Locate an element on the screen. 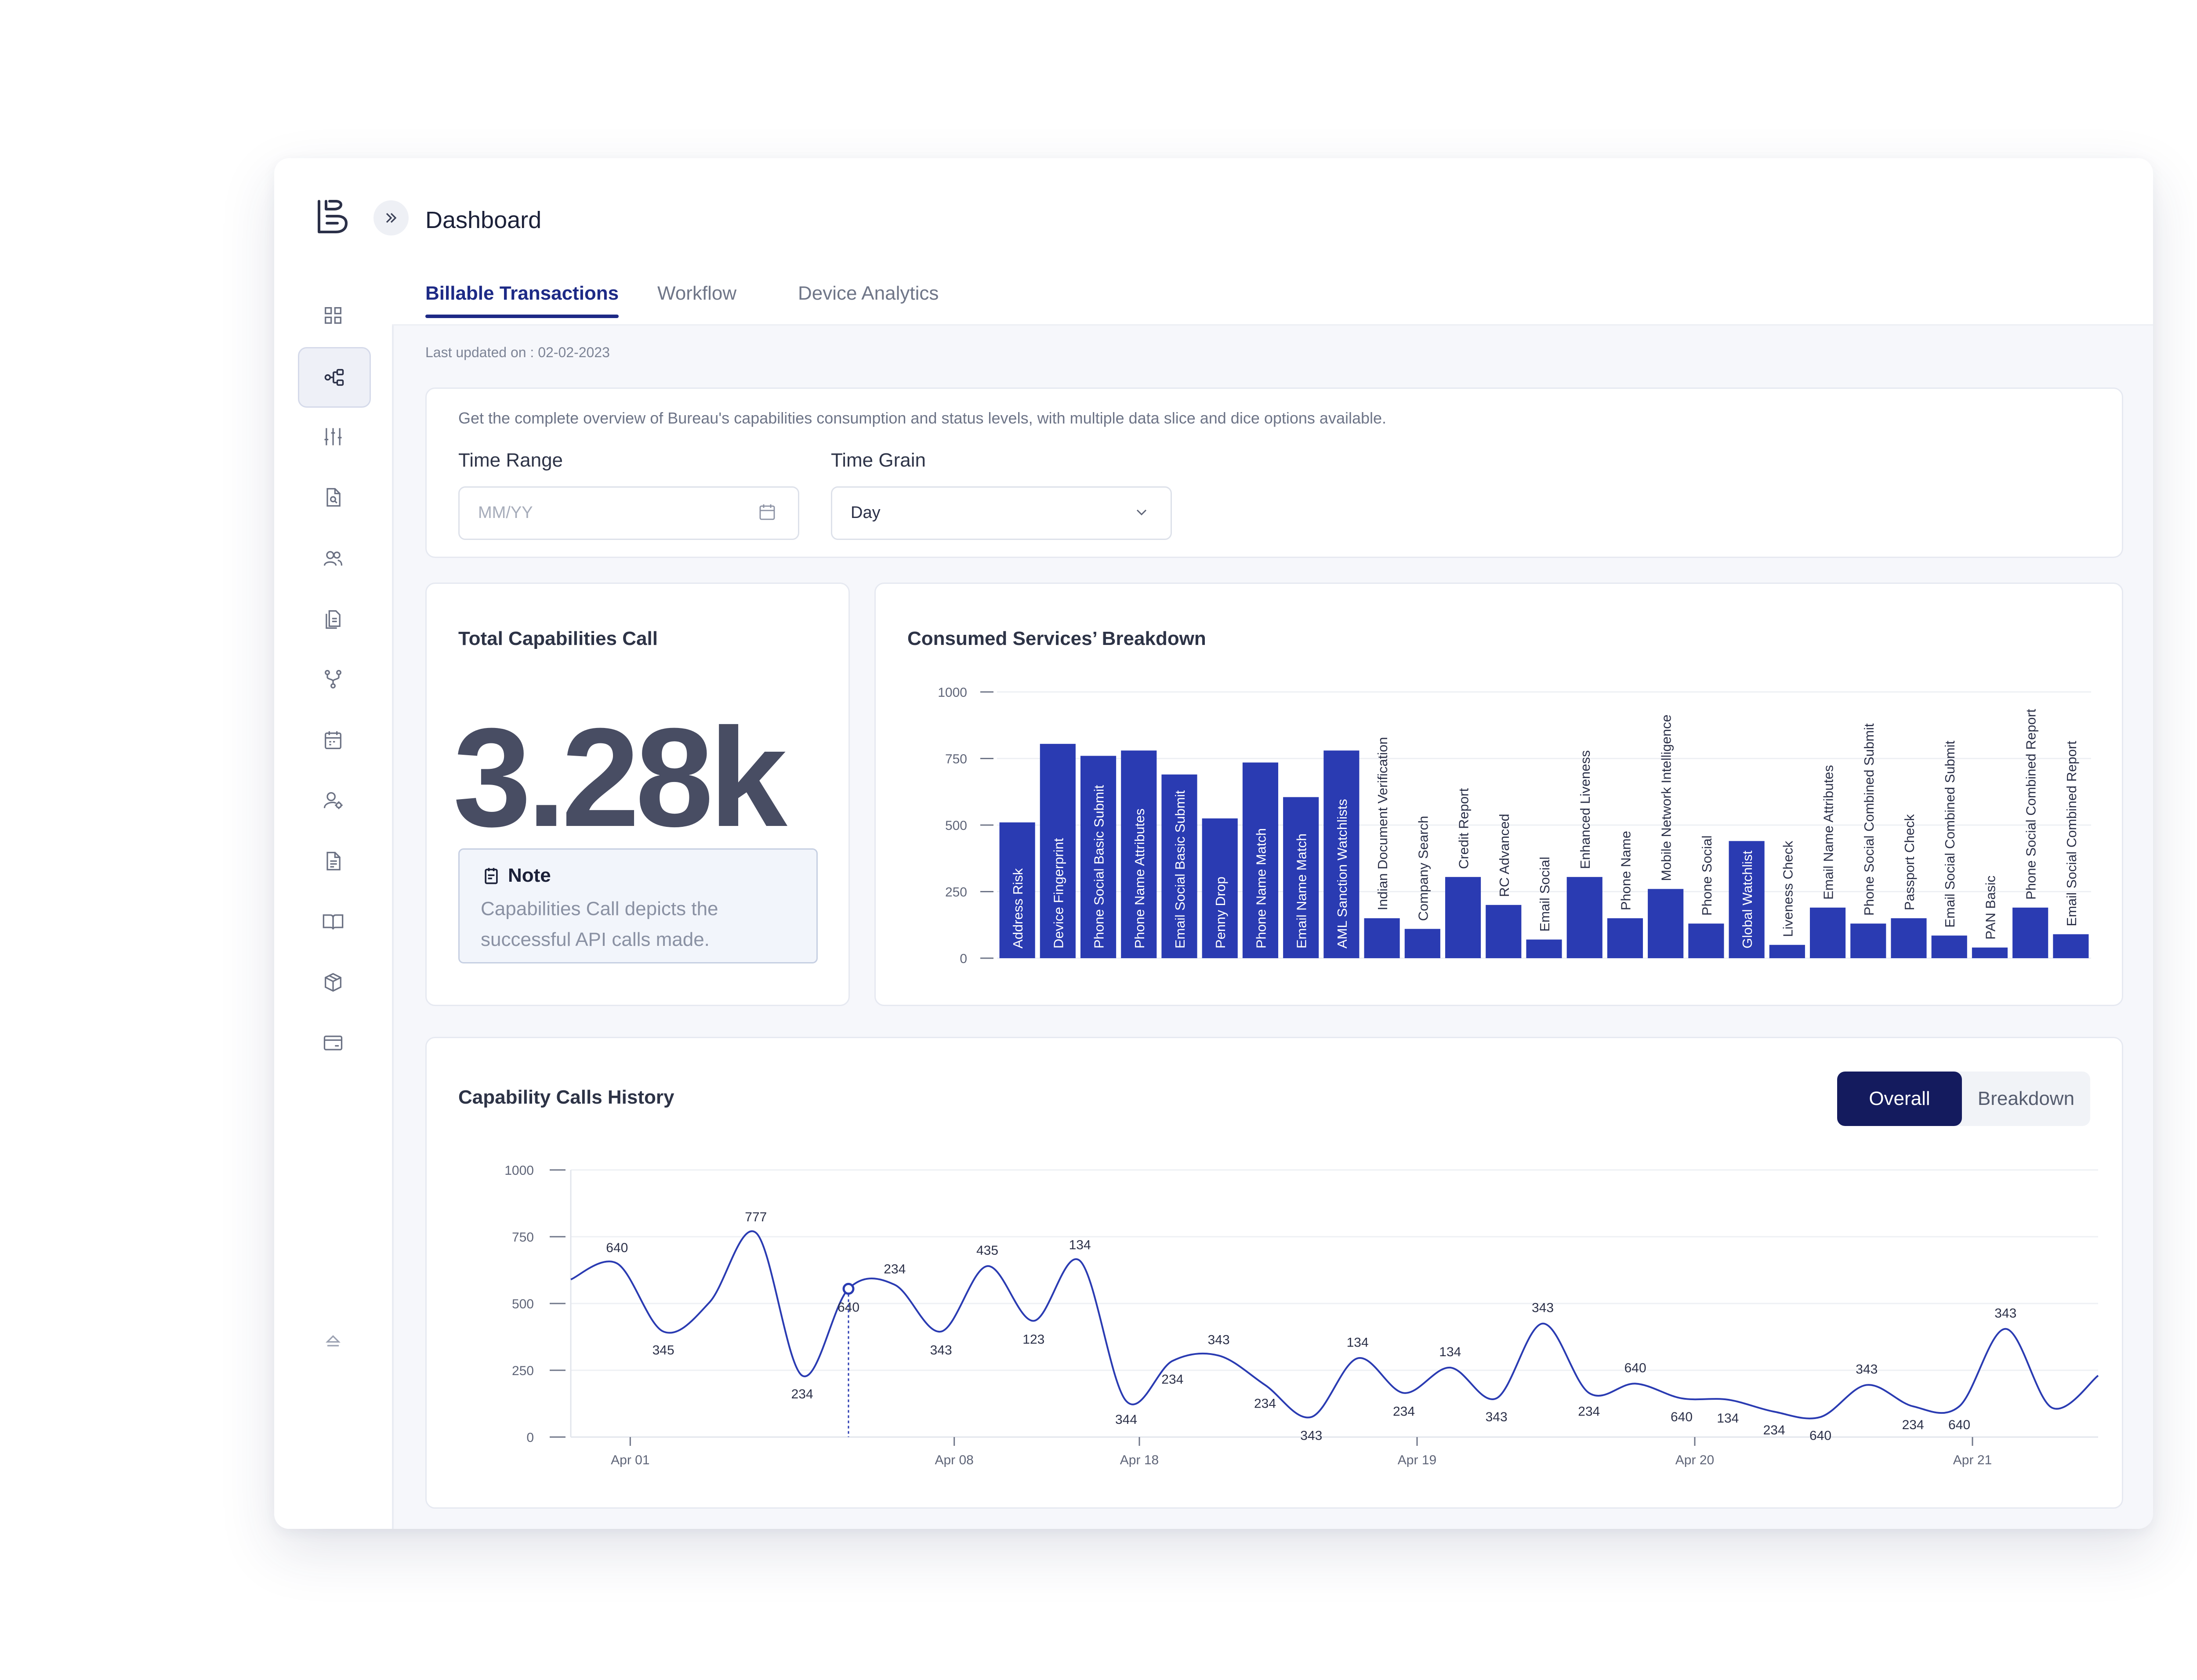  logo is located at coordinates (333, 217).